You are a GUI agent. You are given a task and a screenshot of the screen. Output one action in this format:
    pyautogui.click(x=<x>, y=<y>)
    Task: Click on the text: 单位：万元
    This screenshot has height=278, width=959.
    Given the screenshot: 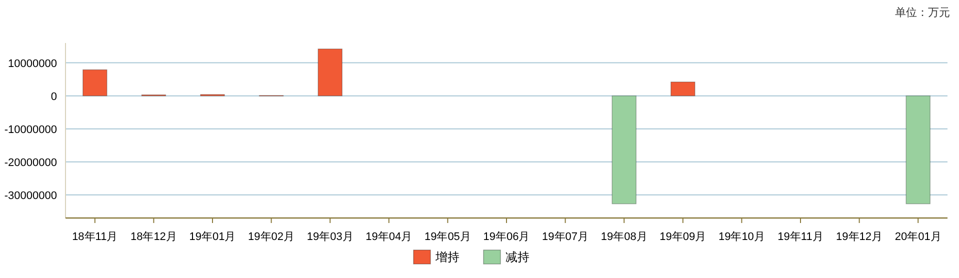 What is the action you would take?
    pyautogui.click(x=922, y=12)
    